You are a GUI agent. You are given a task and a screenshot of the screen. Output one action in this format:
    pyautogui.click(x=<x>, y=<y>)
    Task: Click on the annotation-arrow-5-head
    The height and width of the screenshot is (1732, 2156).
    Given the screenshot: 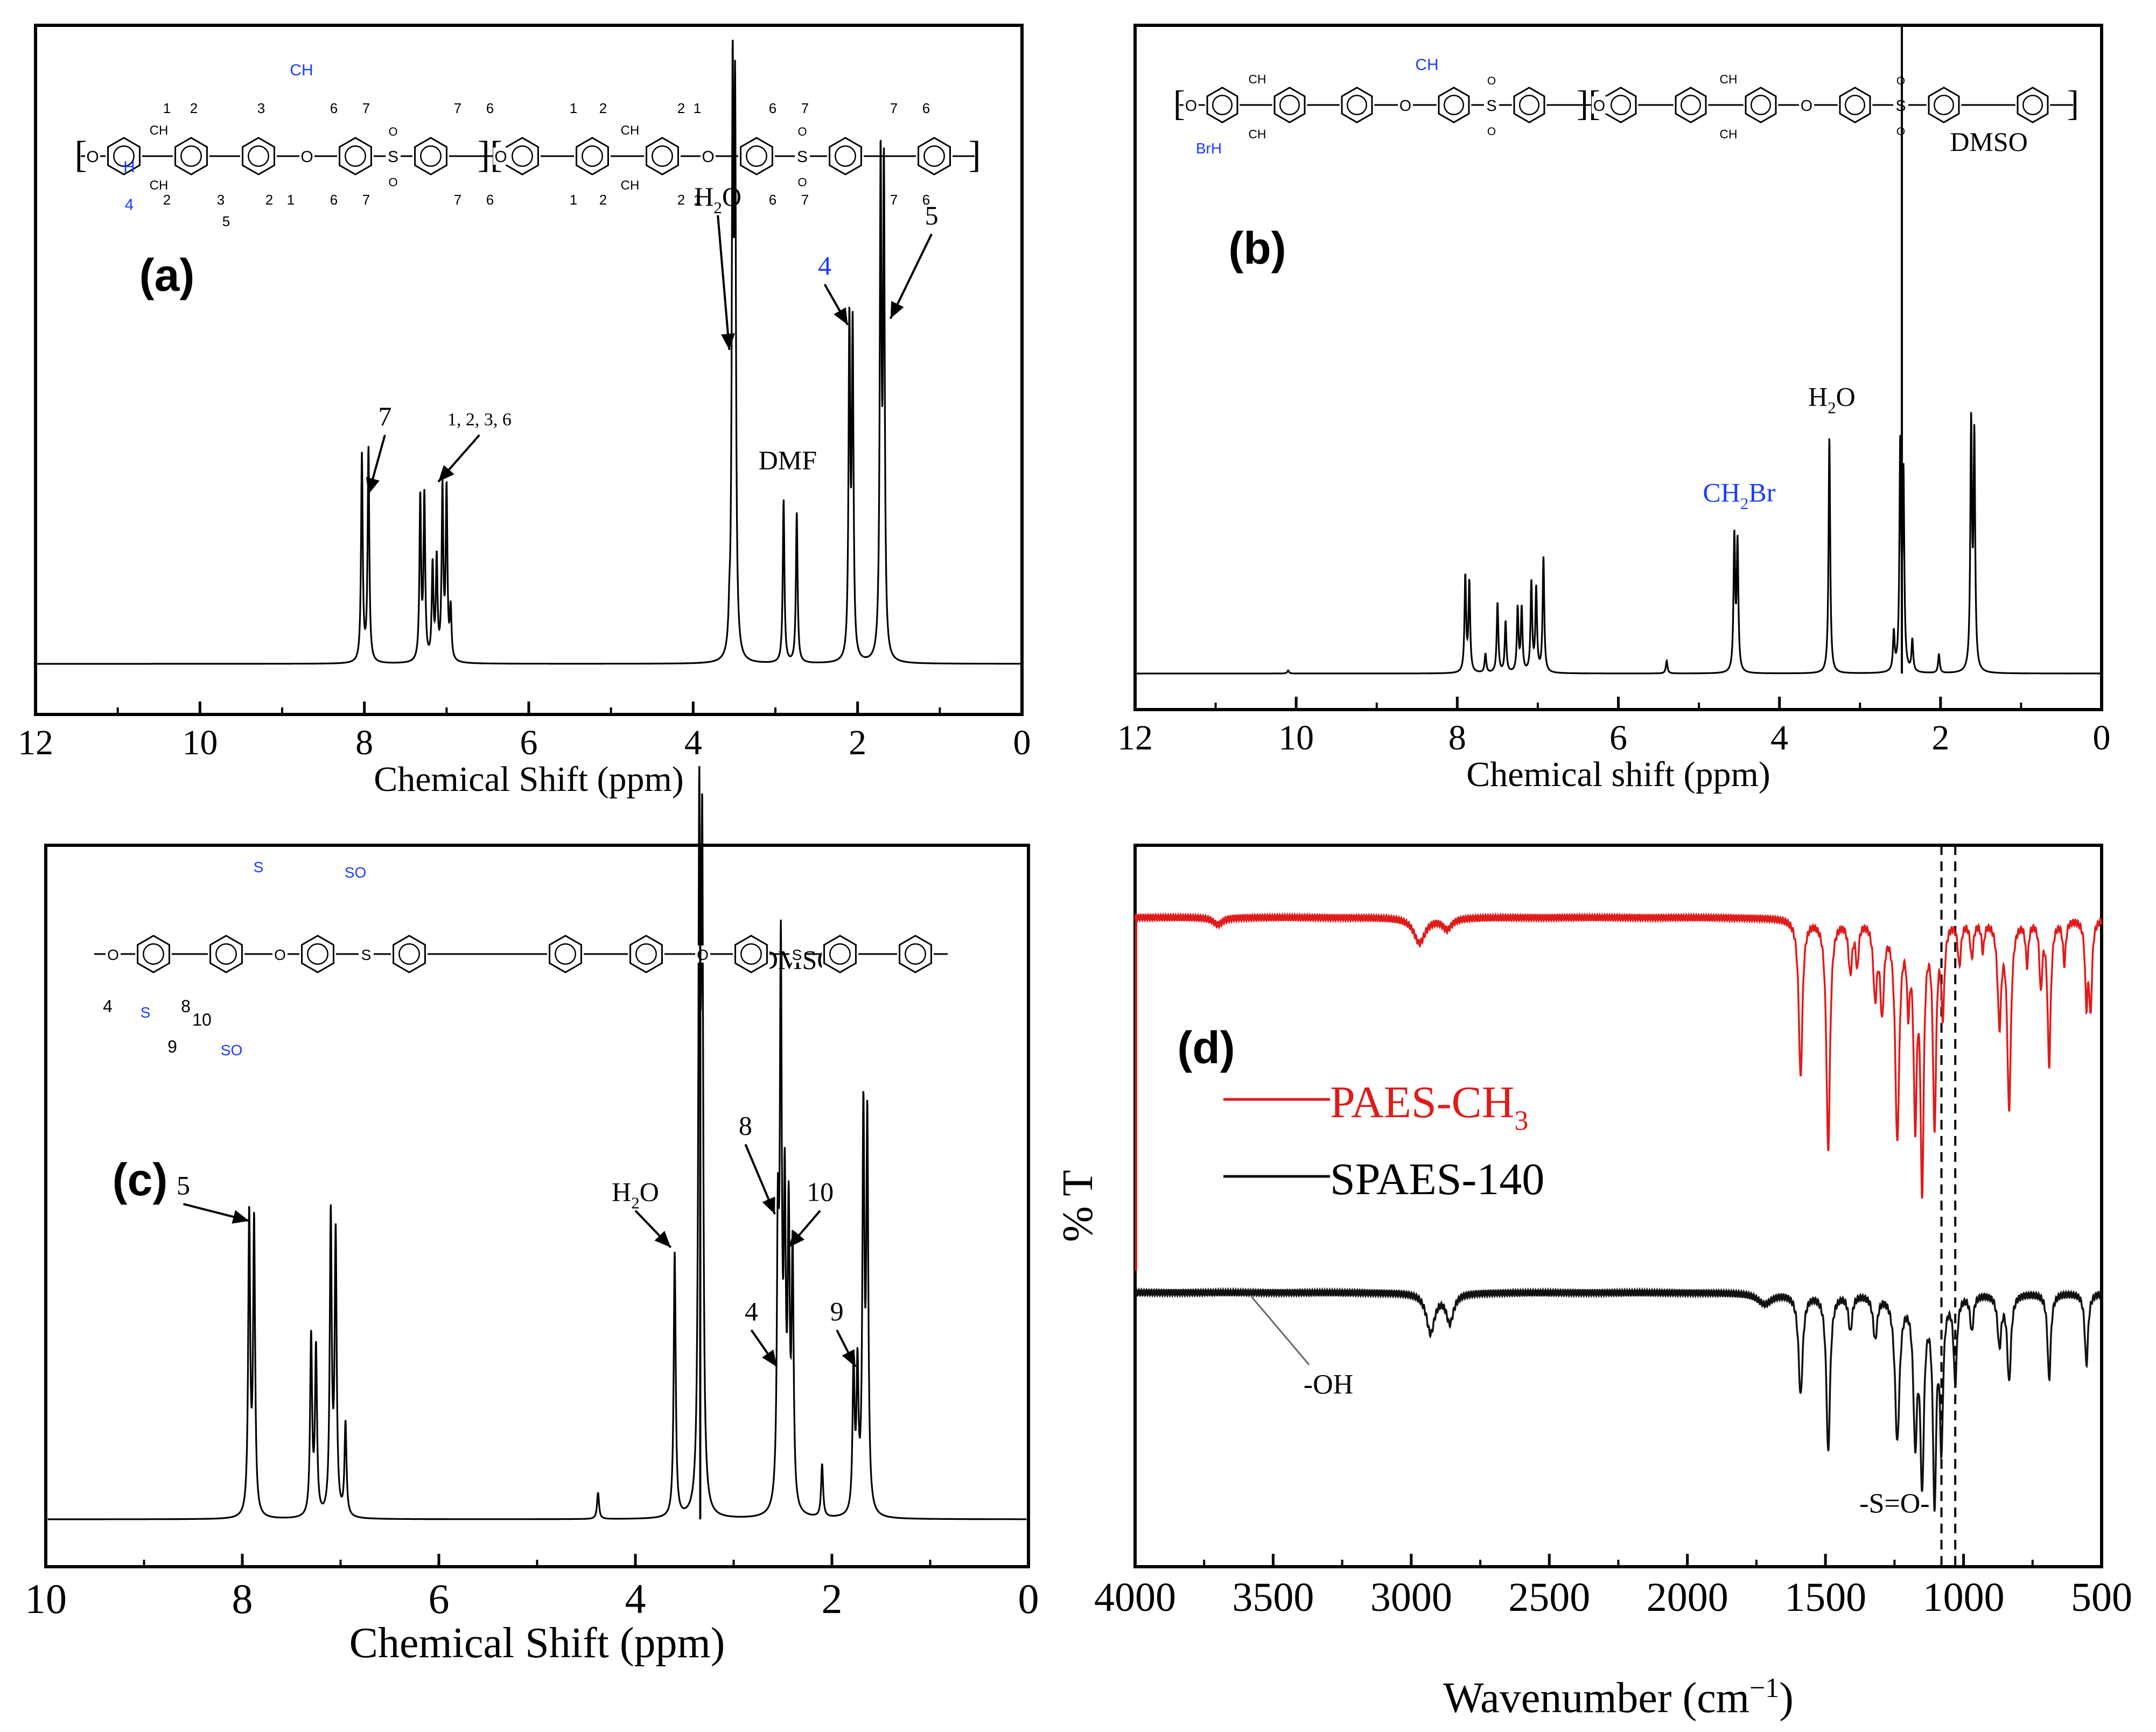 What is the action you would take?
    pyautogui.click(x=446, y=473)
    